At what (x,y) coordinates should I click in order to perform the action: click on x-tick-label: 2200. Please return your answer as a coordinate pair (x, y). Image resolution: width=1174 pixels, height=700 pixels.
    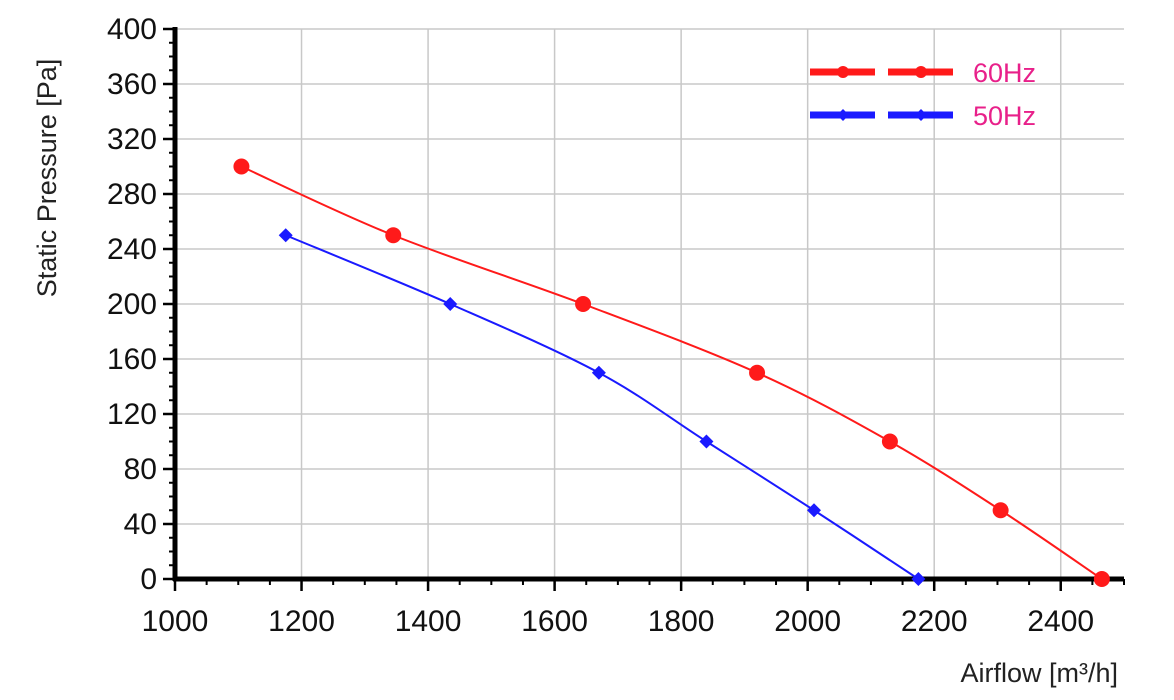
    Looking at the image, I should click on (934, 621).